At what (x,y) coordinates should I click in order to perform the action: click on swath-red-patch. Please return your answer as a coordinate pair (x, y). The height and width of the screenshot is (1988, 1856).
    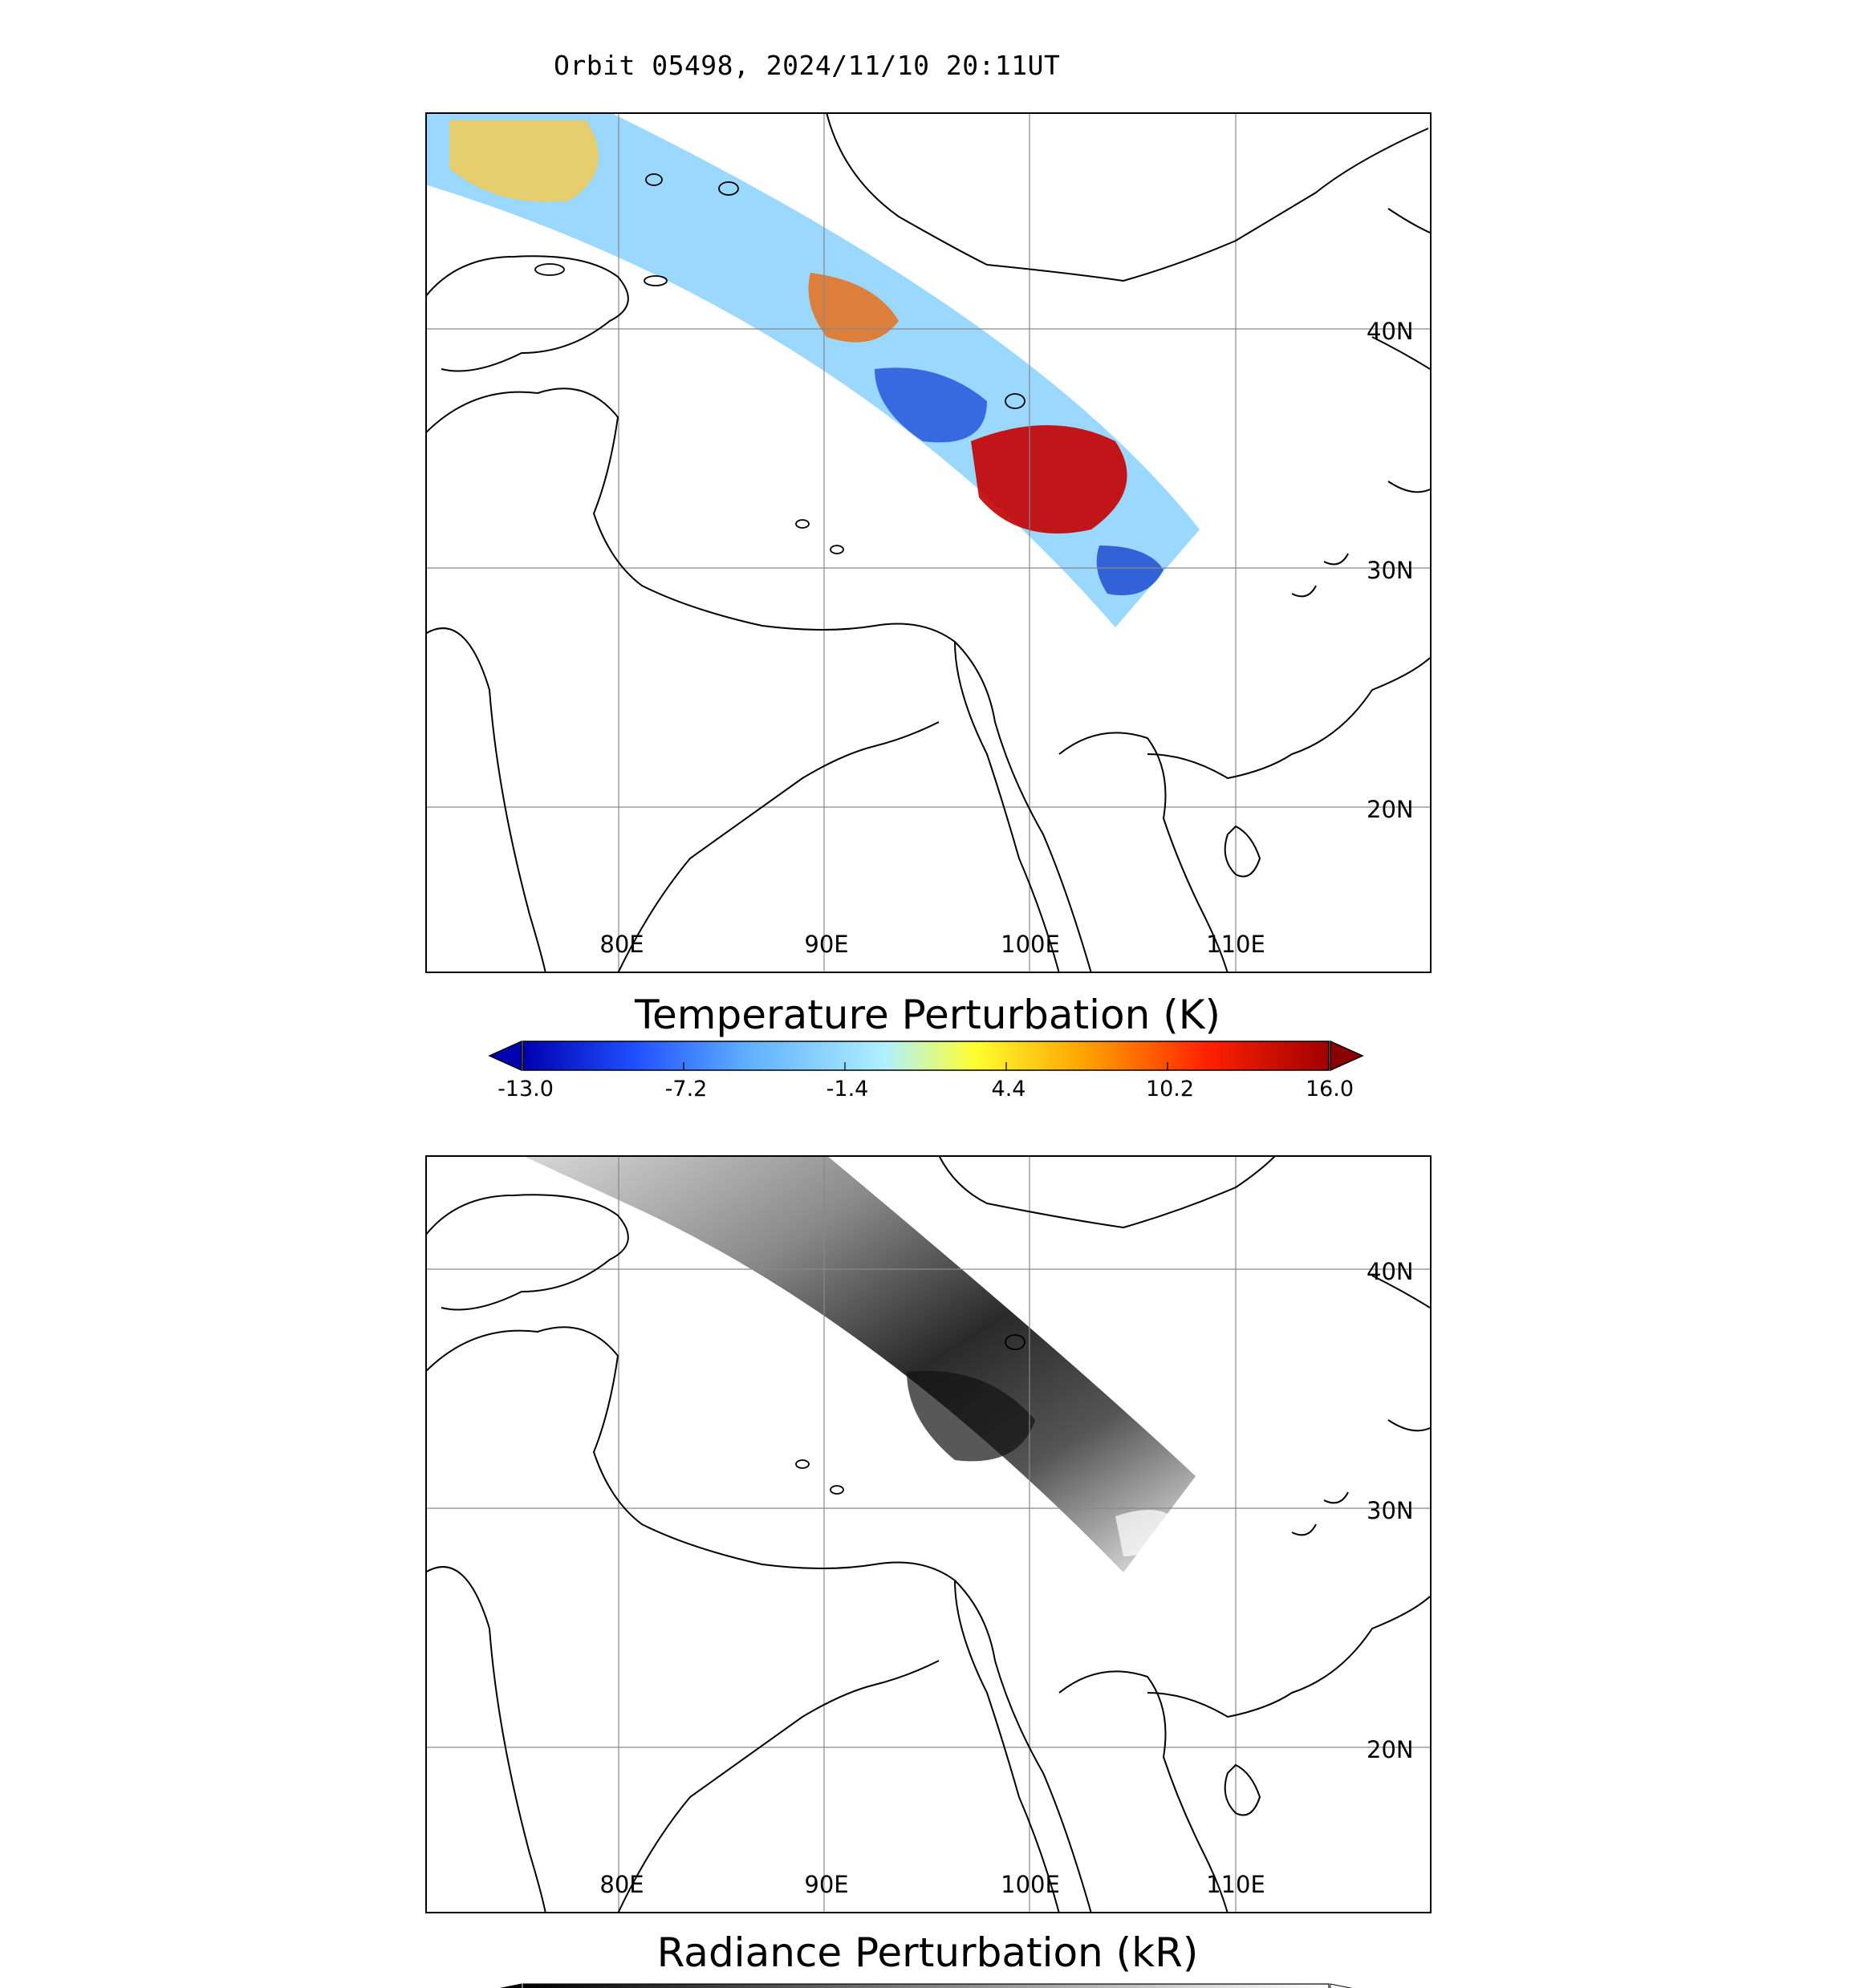
    Looking at the image, I should click on (1049, 479).